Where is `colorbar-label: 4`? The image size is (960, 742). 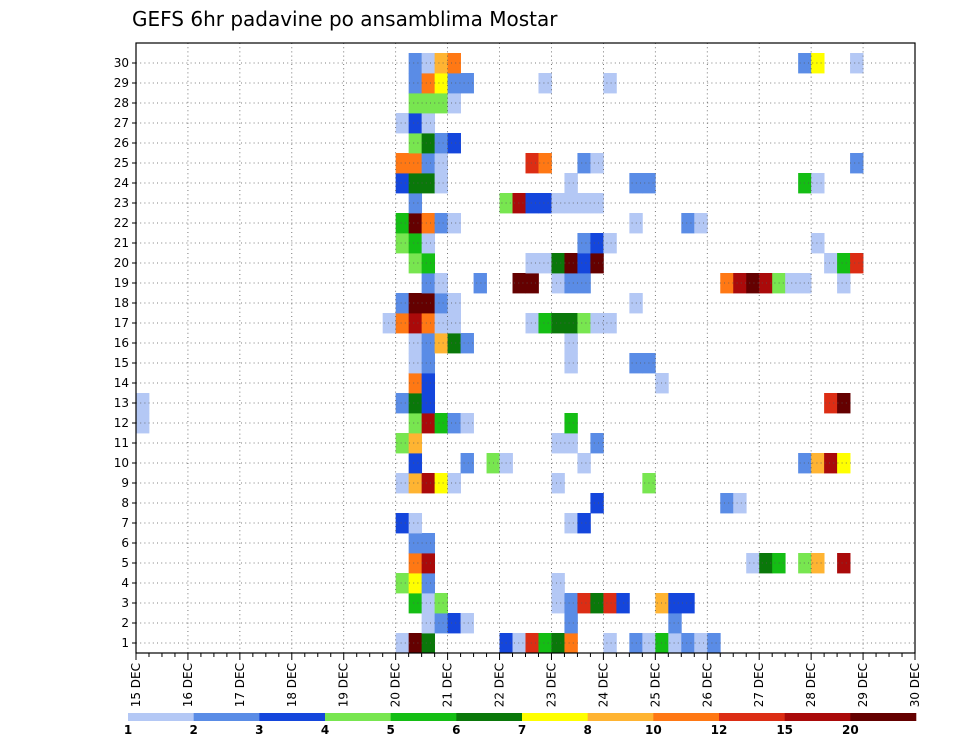
colorbar-label: 4 is located at coordinates (325, 730).